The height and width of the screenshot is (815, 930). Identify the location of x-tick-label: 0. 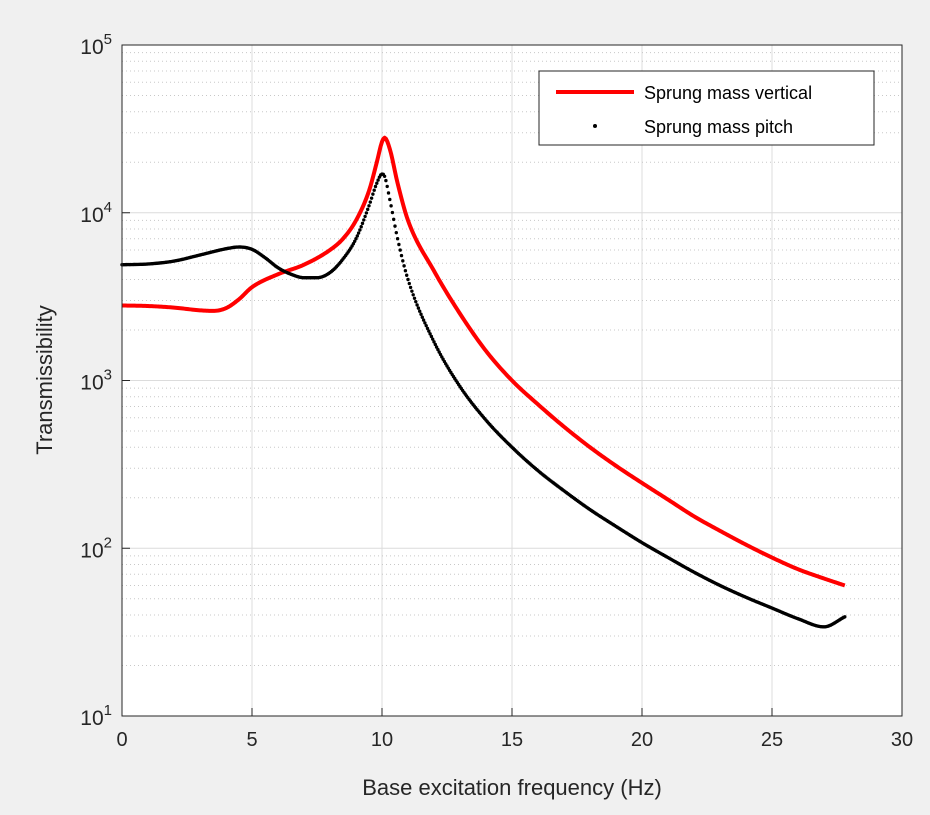
(121, 740).